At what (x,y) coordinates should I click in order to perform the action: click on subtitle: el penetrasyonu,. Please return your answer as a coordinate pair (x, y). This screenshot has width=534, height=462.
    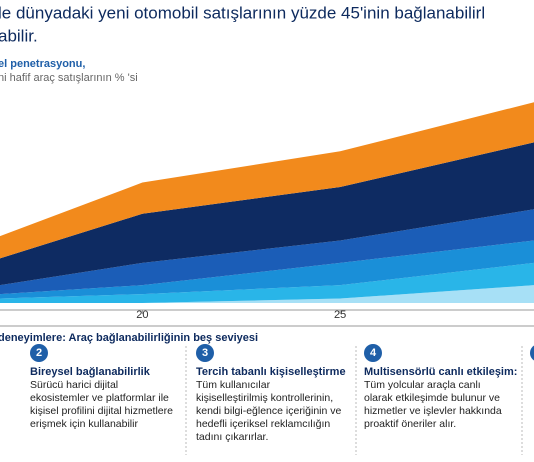
    Looking at the image, I should click on (42, 64).